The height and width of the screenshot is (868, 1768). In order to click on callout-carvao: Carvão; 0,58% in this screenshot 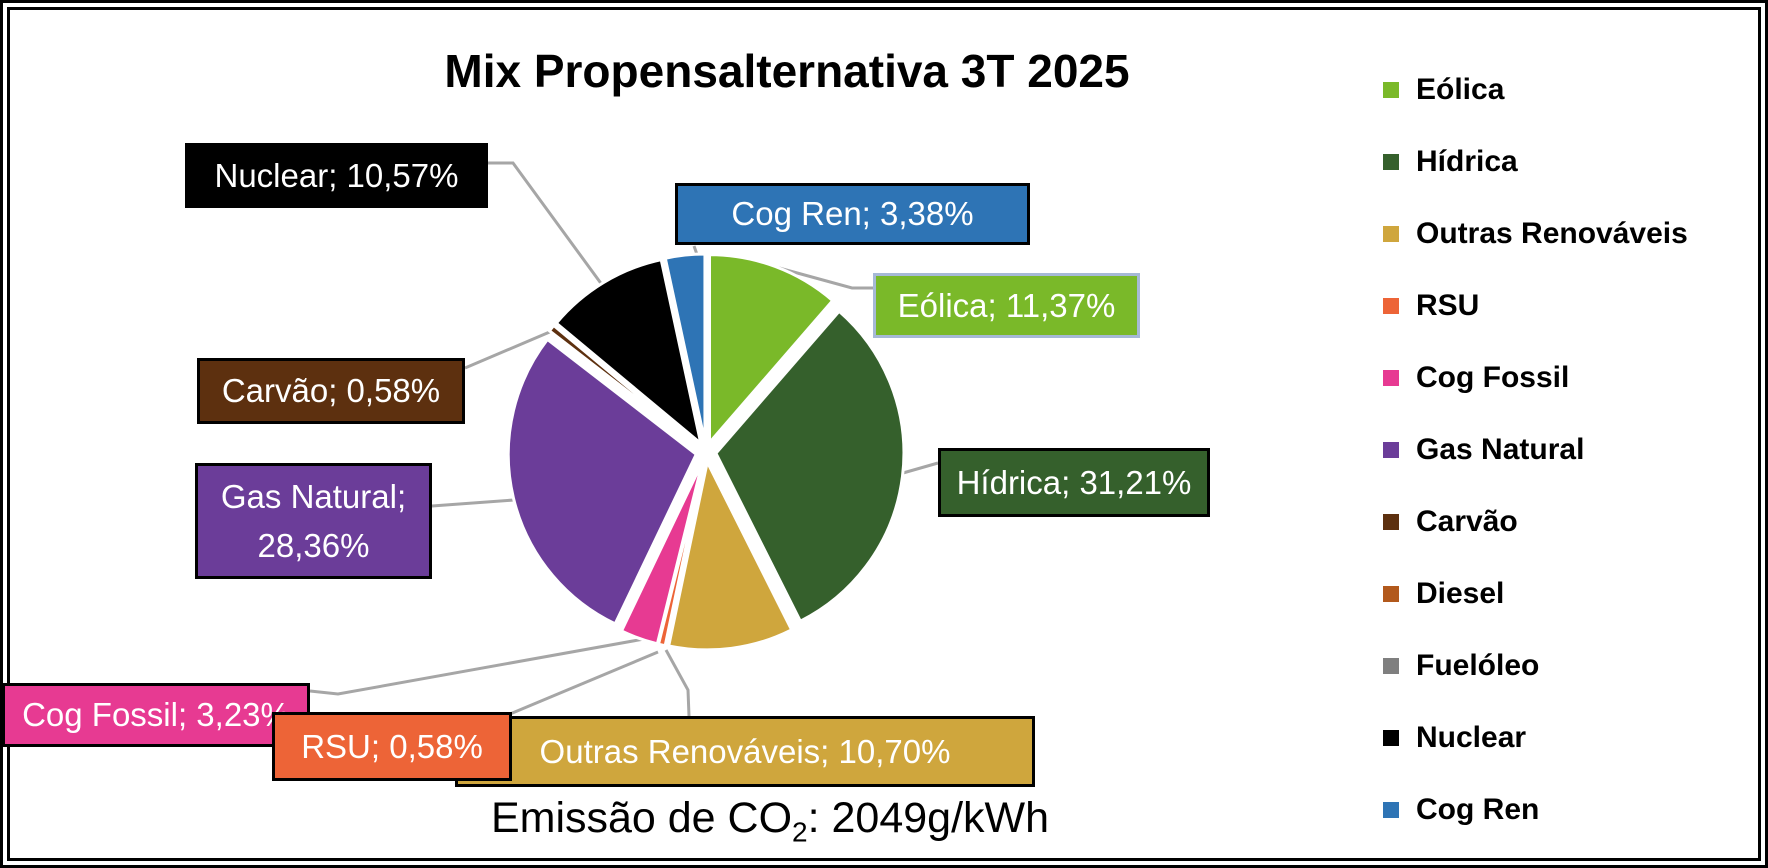, I will do `click(331, 391)`.